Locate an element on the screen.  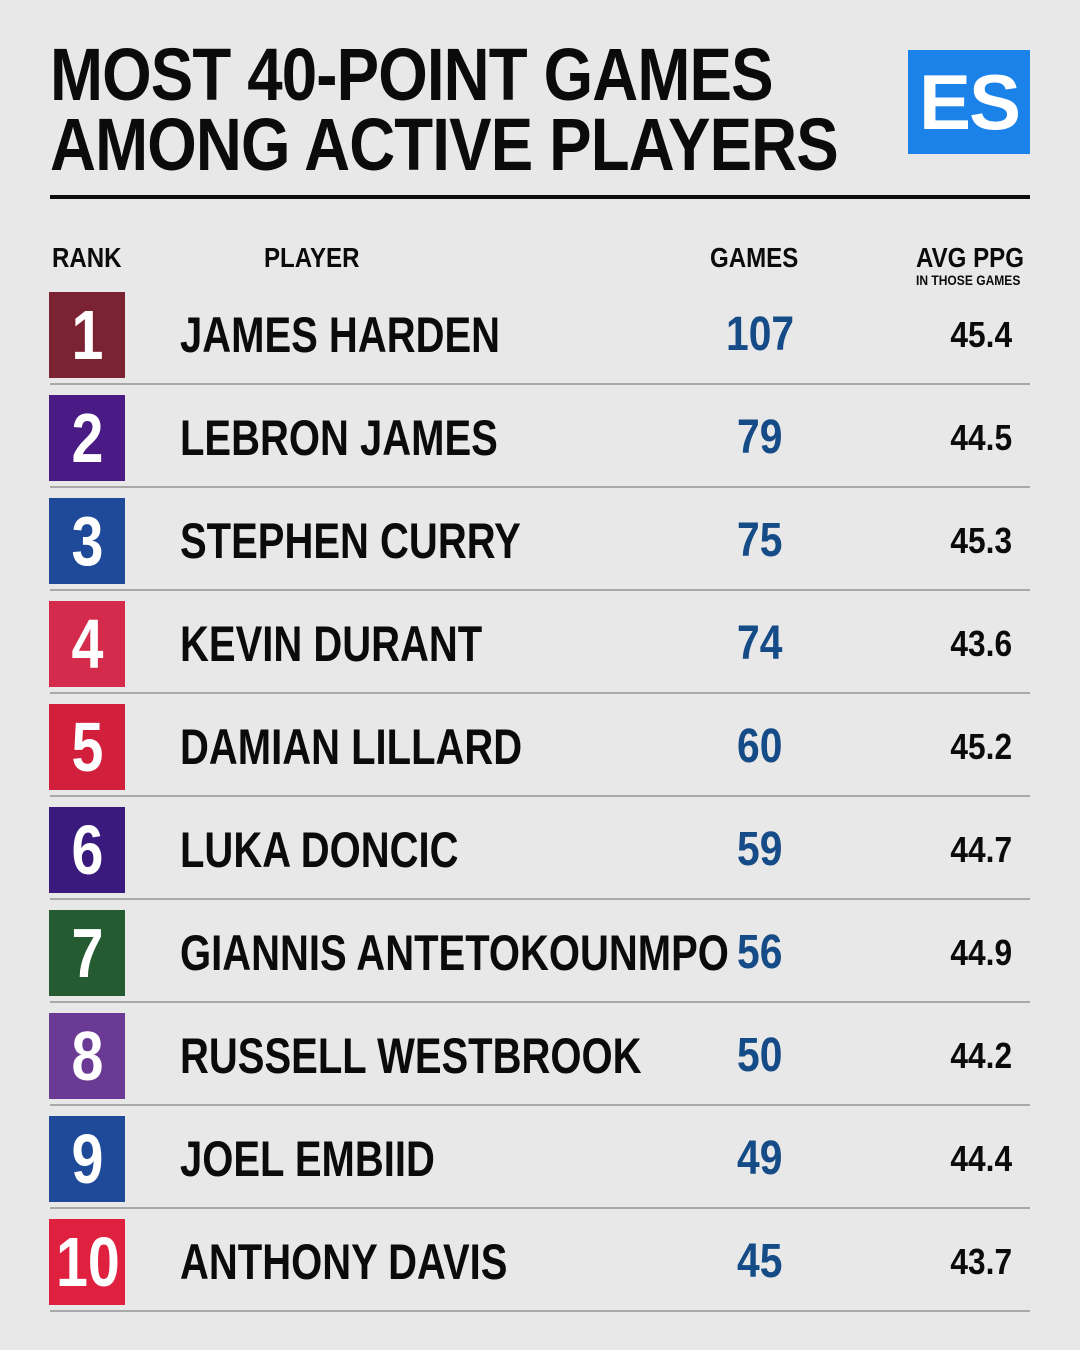
player-name: DAMIAN LILLARD is located at coordinates (351, 747).